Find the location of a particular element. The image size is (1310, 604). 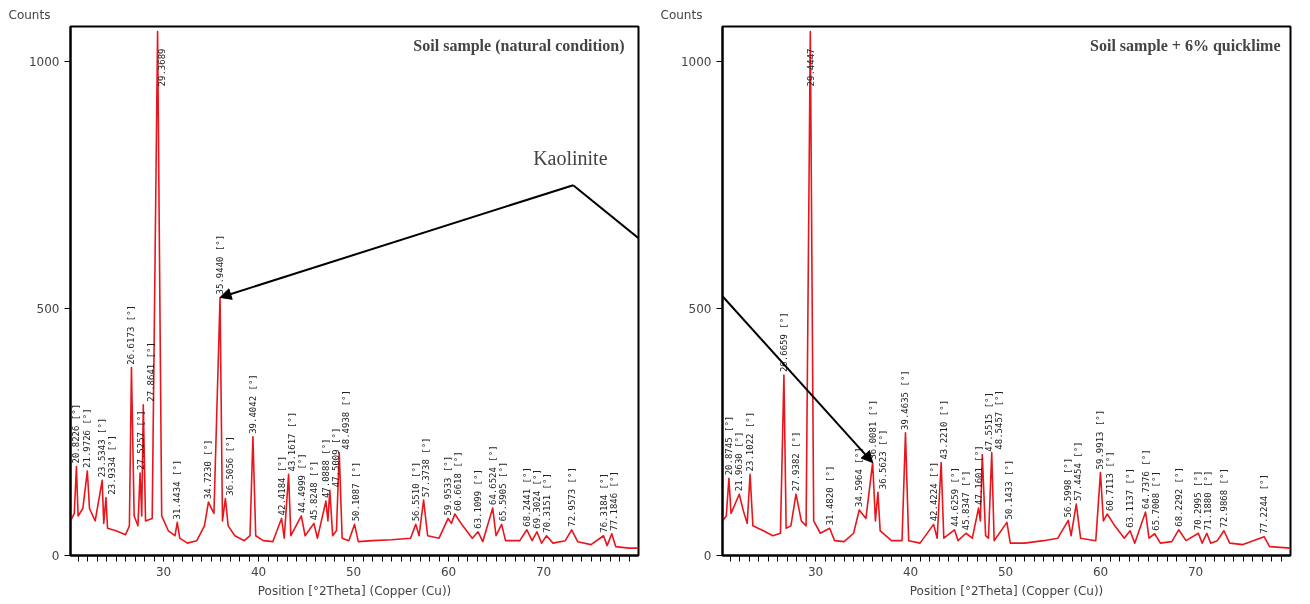

annotation: 69.3024 [°] is located at coordinates (536, 499).